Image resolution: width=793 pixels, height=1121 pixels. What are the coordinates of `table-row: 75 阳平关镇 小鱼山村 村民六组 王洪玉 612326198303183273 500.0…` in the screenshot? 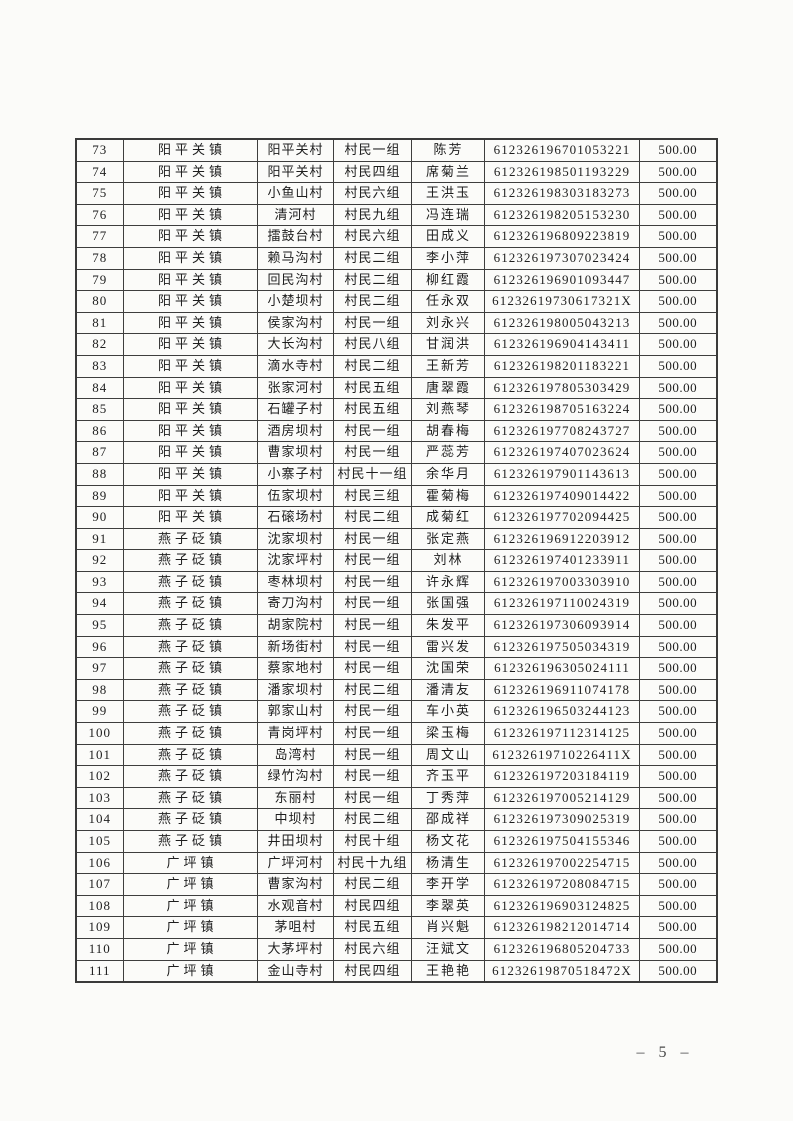 It's located at (396, 193).